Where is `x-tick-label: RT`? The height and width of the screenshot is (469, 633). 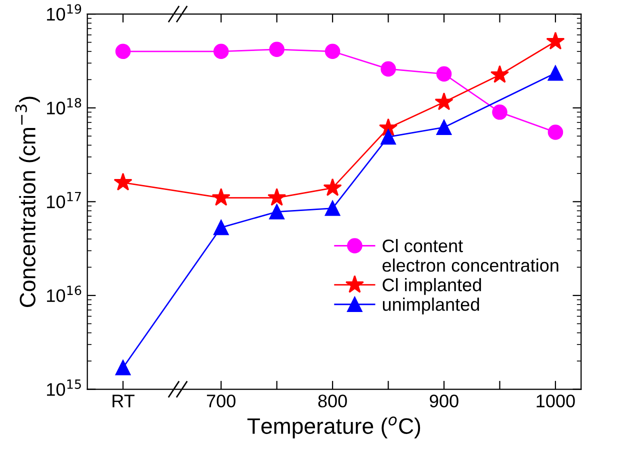
x-tick-label: RT is located at coordinates (123, 401).